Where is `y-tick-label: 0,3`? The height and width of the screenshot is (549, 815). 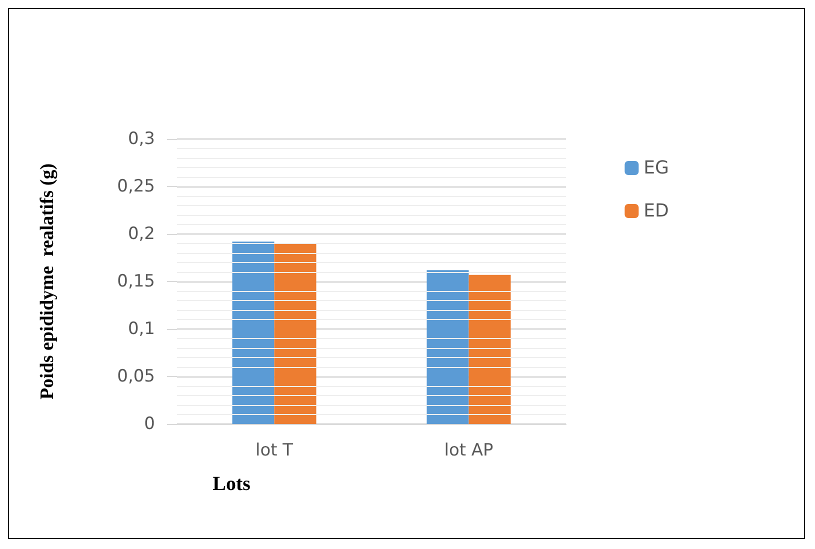
y-tick-label: 0,3 is located at coordinates (141, 139).